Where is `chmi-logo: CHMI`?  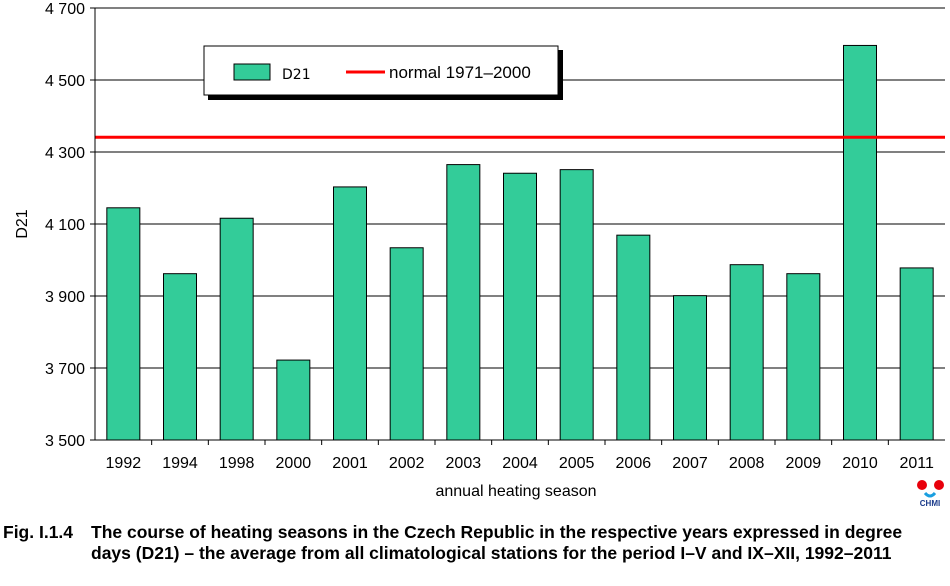 chmi-logo: CHMI is located at coordinates (930, 495).